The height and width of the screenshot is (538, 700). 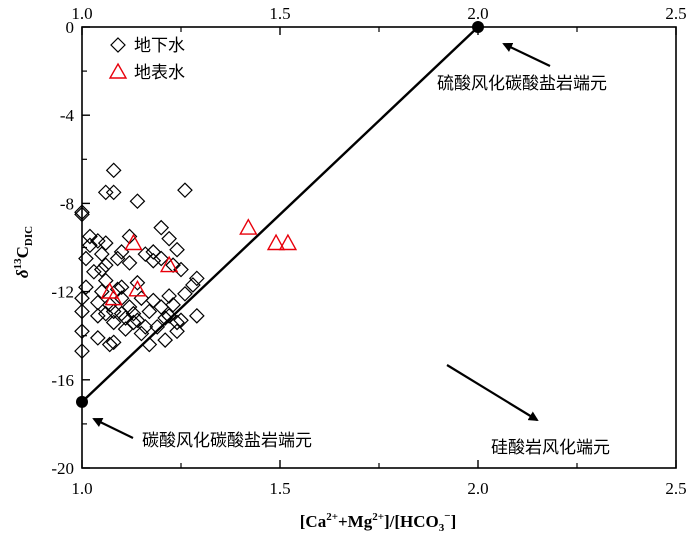 I want to click on x-tick-label-top: 2.0, so click(x=477, y=13).